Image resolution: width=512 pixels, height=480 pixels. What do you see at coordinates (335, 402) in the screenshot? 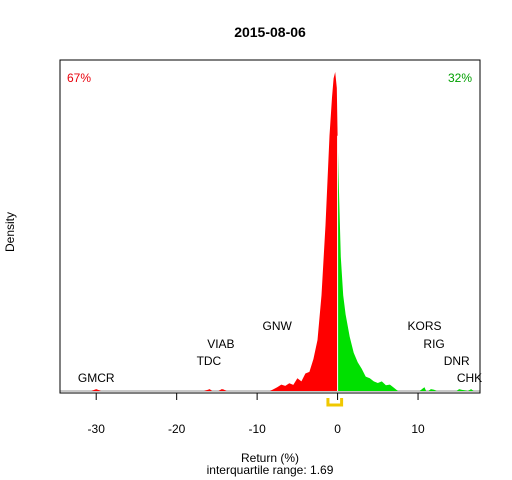
I see `iqr-bracket` at bounding box center [335, 402].